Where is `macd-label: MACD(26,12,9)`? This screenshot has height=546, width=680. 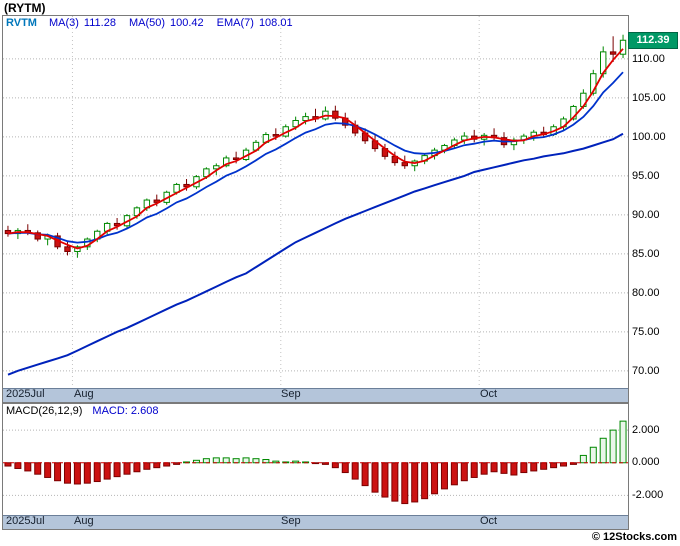 macd-label: MACD(26,12,9) is located at coordinates (44, 411).